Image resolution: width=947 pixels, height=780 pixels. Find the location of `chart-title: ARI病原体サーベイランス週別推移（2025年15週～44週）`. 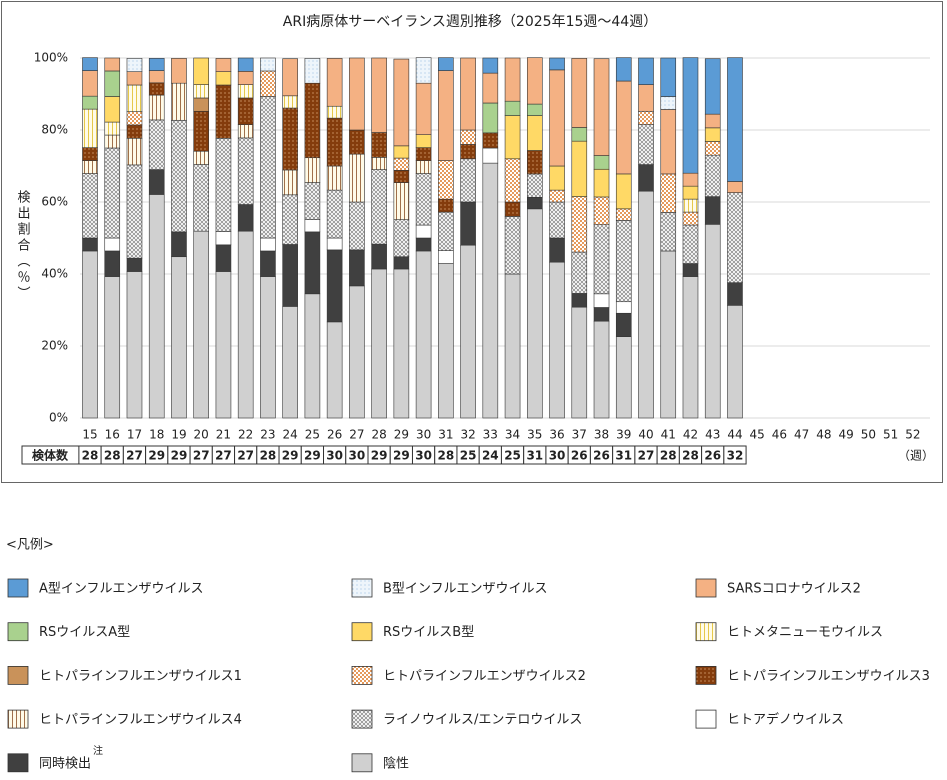

chart-title: ARI病原体サーベイランス週別推移（2025年15週～44週） is located at coordinates (470, 22).